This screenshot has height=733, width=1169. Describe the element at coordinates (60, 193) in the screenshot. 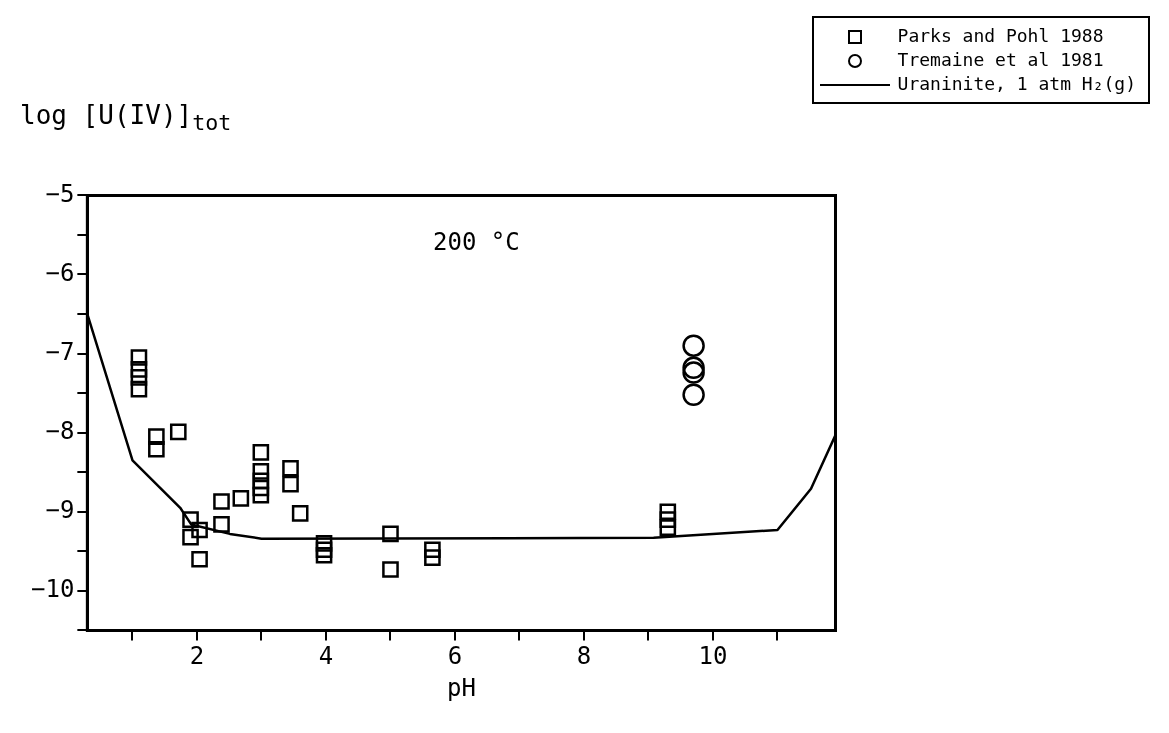

I see `y-tick-label: −5` at that location.